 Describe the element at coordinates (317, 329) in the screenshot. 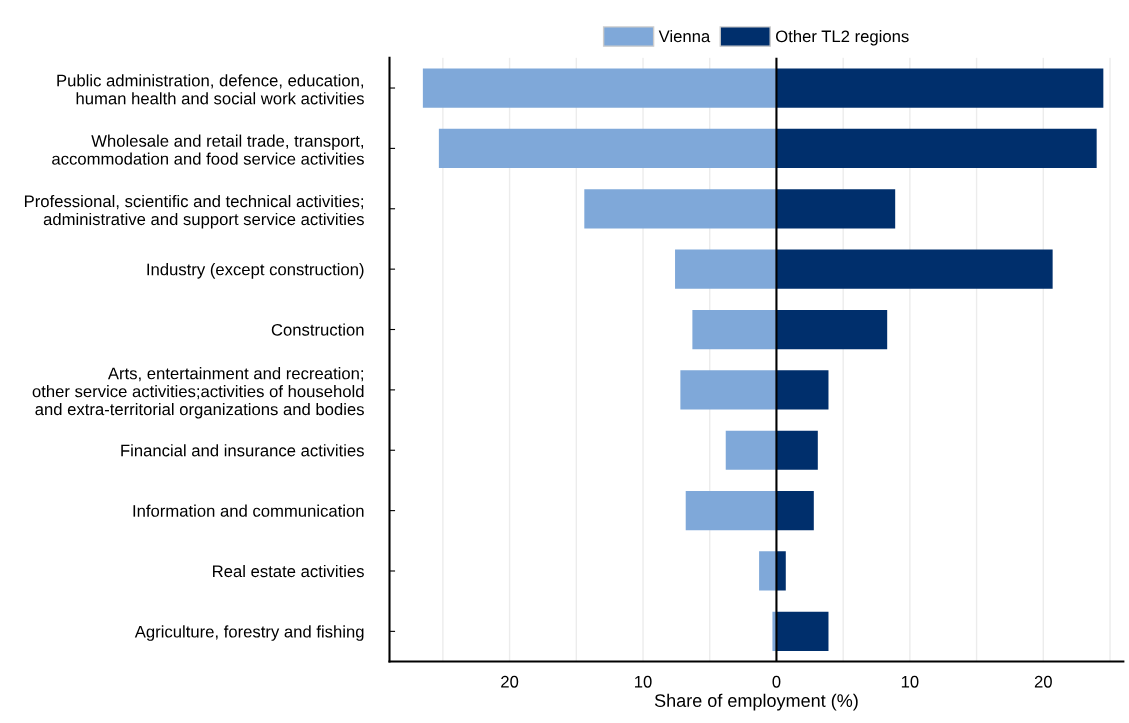

I see `y-tick-label: Construction` at that location.